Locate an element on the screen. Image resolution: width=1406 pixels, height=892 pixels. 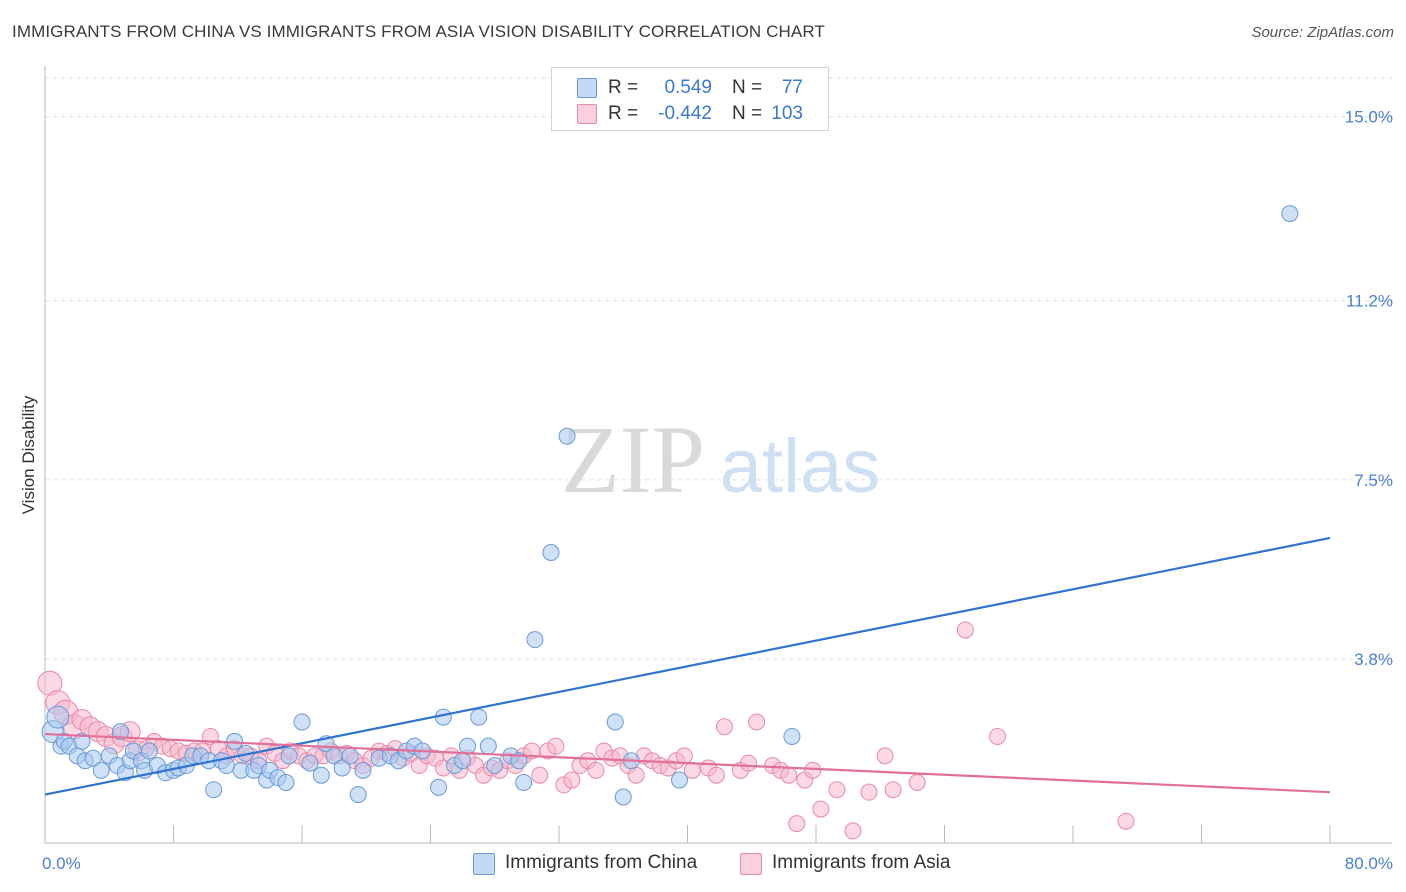
y-tick-label: 7.5% is located at coordinates (1373, 480).